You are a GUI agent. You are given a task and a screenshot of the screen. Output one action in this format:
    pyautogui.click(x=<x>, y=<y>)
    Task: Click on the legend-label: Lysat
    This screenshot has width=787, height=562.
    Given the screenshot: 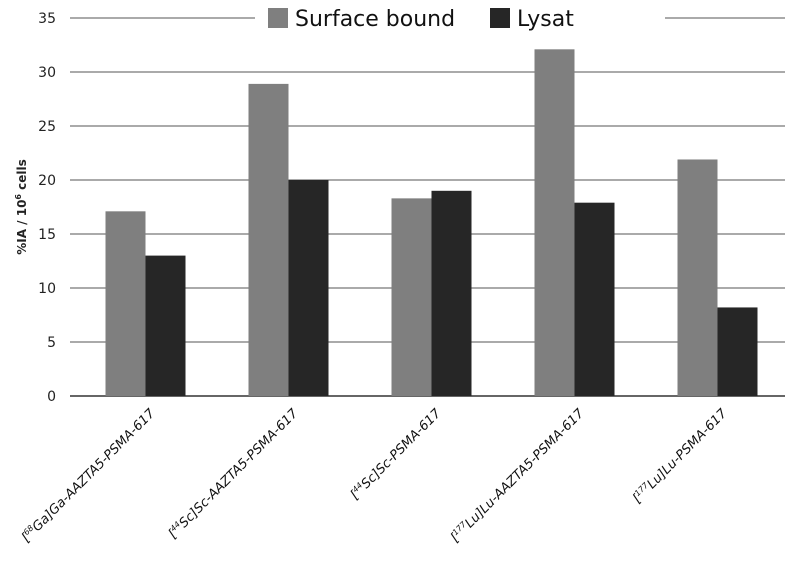 What is the action you would take?
    pyautogui.click(x=545, y=19)
    